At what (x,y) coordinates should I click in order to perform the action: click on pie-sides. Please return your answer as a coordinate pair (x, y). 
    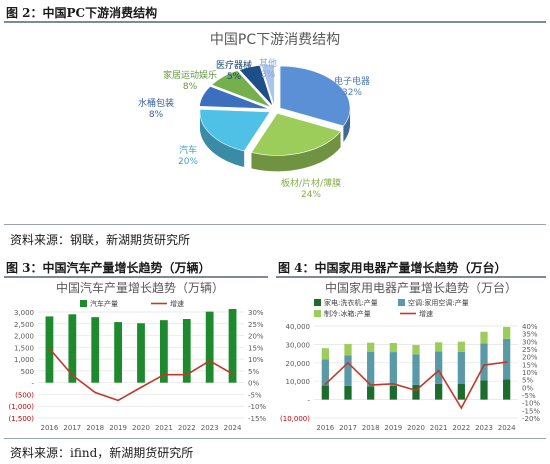
    Looking at the image, I should click on (275, 140).